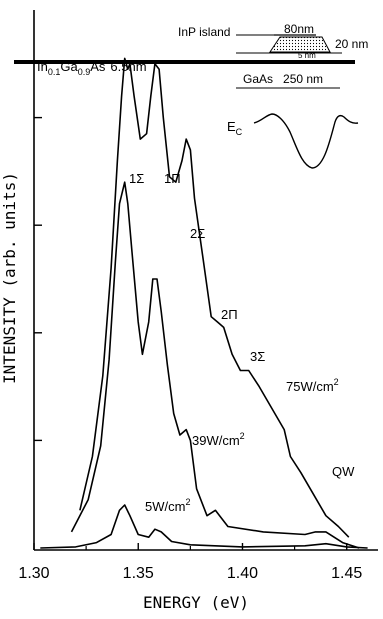 The width and height of the screenshot is (383, 619). Describe the element at coordinates (300, 44) in the screenshot. I see `inp-island-shape` at that location.